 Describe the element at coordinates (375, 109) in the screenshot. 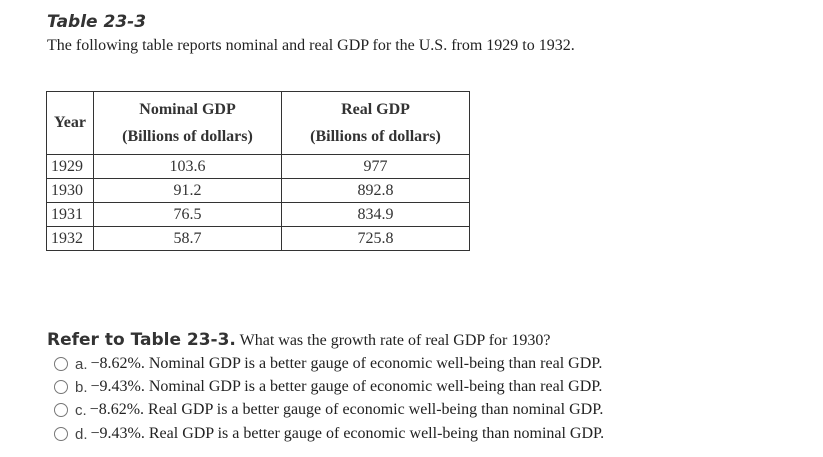

I see `header-real-line1: Real GDP` at that location.